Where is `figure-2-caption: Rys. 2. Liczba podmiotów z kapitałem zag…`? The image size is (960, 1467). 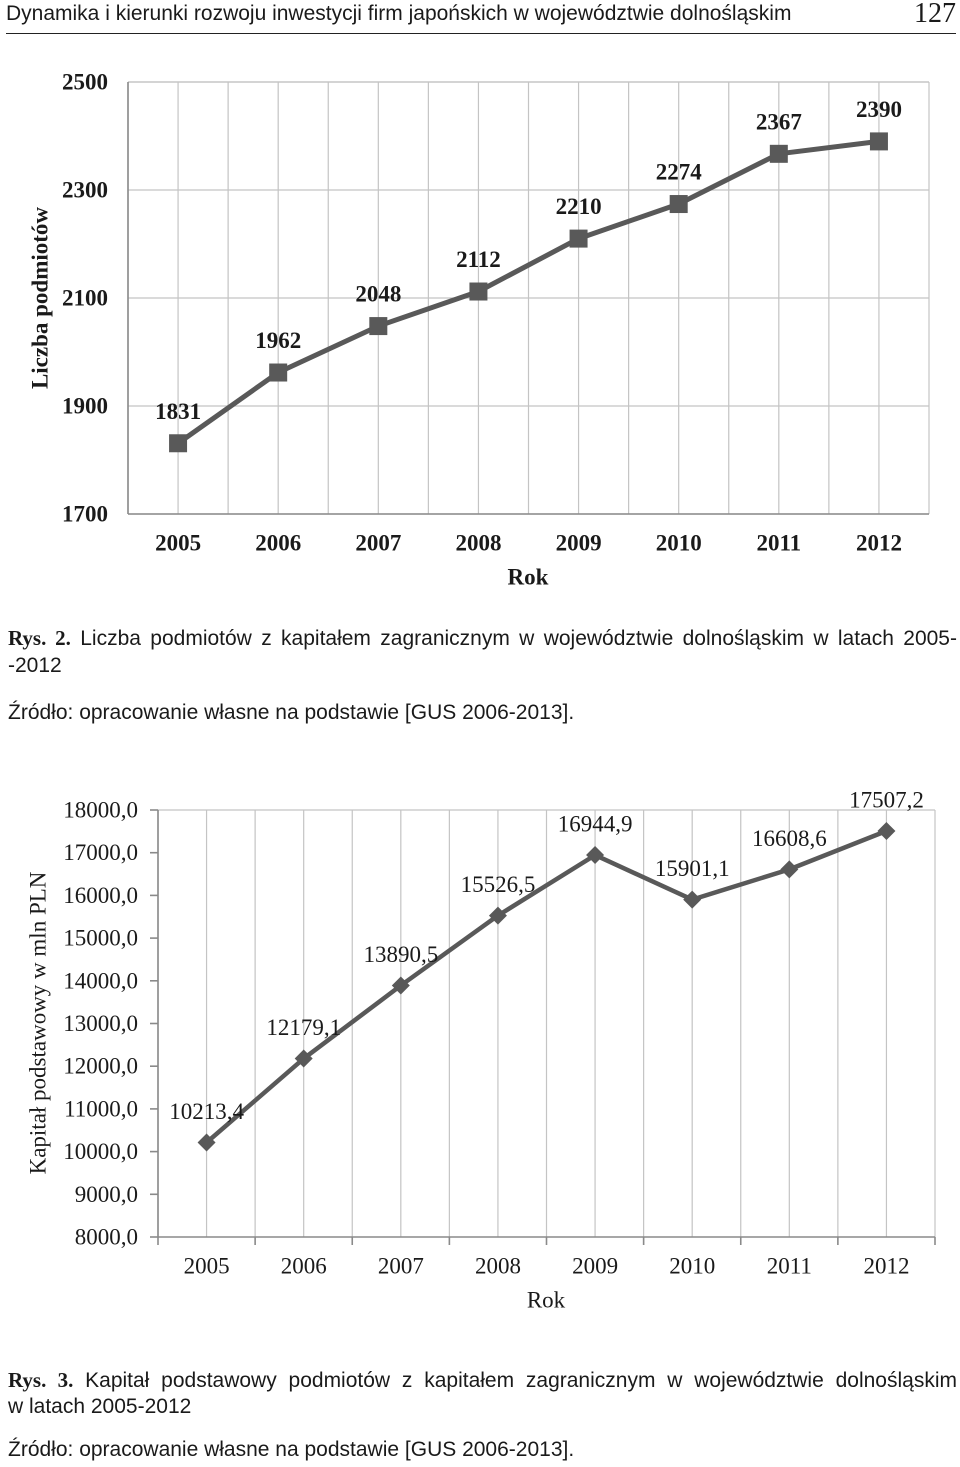
figure-2-caption: Rys. 2. Liczba podmiotów z kapitałem zag… is located at coordinates (482, 638).